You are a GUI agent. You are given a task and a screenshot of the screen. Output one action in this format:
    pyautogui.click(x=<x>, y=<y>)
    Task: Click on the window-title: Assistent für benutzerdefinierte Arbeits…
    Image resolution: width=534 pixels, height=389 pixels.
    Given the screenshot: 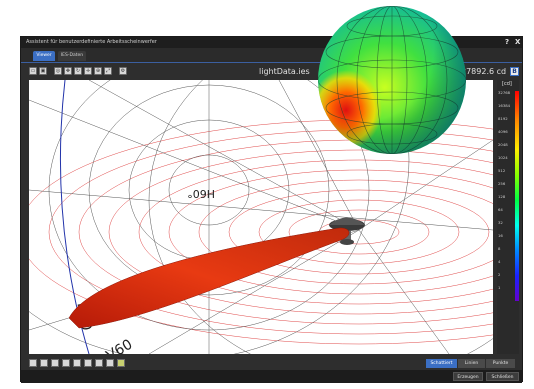 What is the action you would take?
    pyautogui.click(x=91, y=42)
    